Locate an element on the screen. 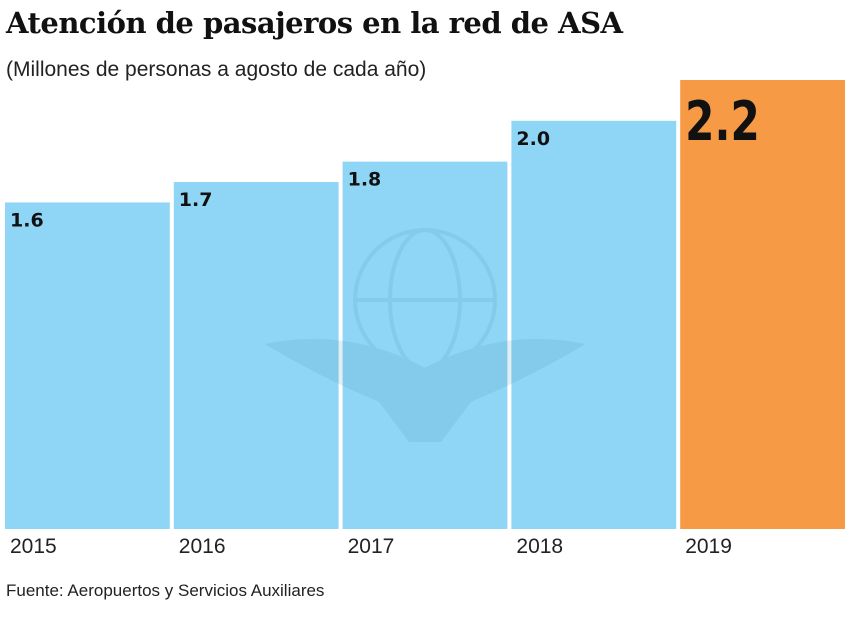 The width and height of the screenshot is (849, 620). bar-2015 is located at coordinates (87, 366).